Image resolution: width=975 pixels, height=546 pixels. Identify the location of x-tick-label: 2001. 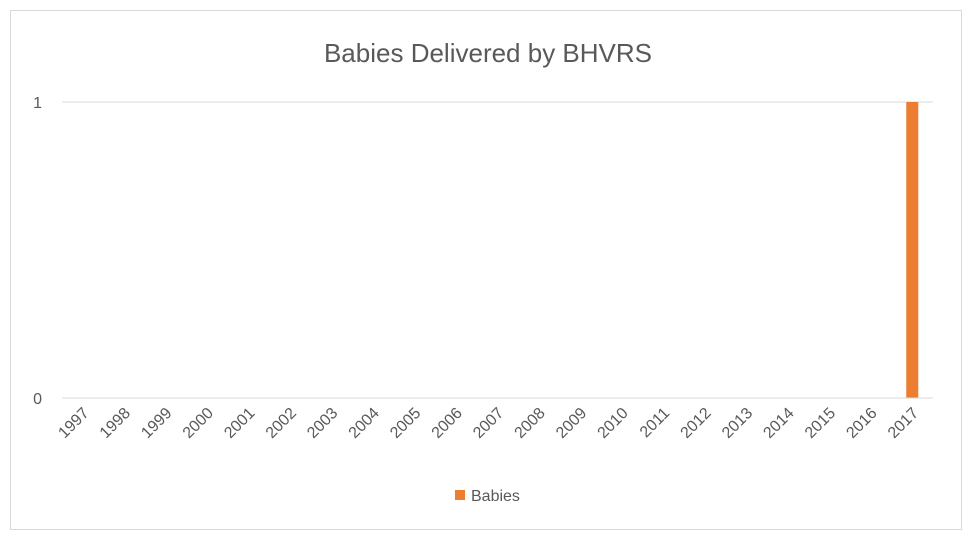
(239, 423).